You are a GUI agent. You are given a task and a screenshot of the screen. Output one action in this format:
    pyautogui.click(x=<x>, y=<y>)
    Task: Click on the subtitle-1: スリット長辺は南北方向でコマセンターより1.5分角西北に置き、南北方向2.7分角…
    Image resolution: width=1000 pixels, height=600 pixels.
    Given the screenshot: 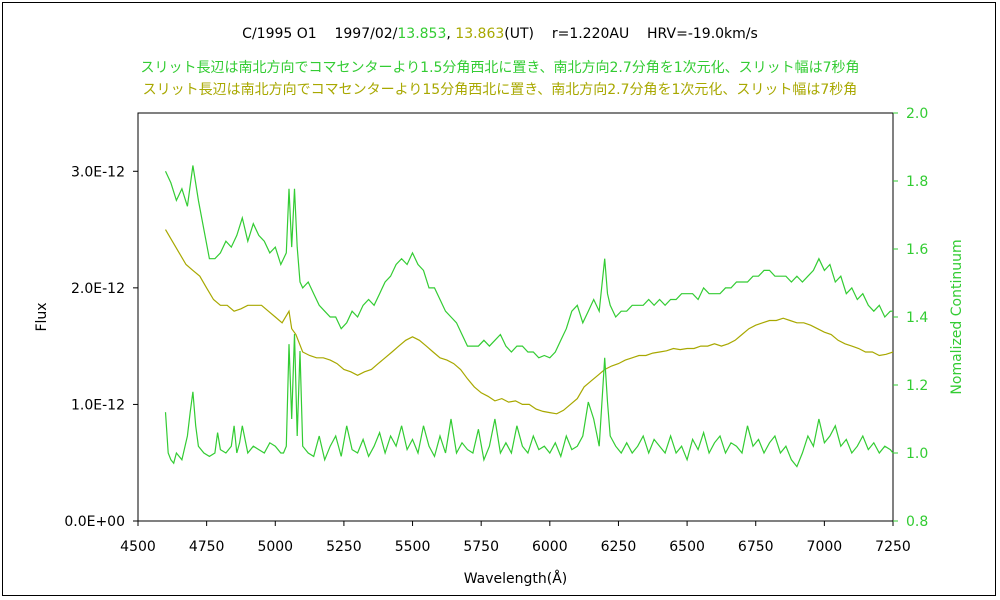 What is the action you would take?
    pyautogui.click(x=500, y=68)
    